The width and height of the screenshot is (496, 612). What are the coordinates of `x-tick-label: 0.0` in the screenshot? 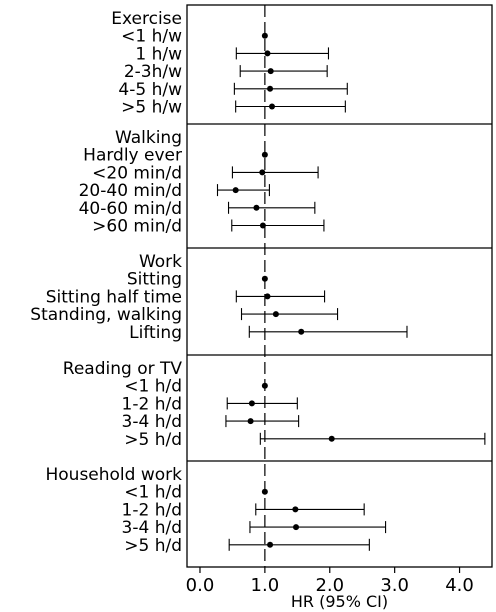 It's located at (200, 585).